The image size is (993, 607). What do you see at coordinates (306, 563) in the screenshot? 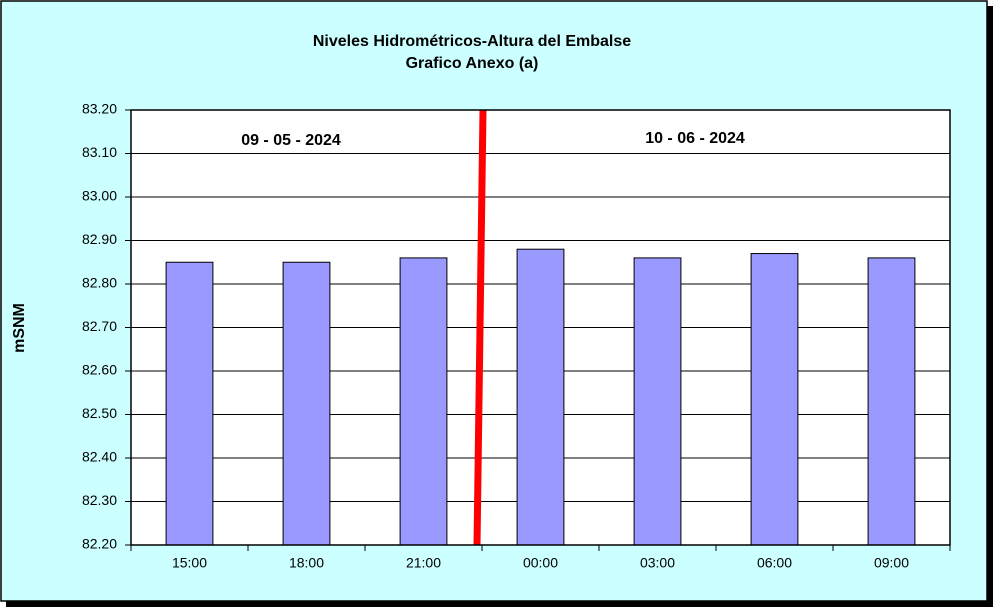
I see `x-tick-label: 18:00` at bounding box center [306, 563].